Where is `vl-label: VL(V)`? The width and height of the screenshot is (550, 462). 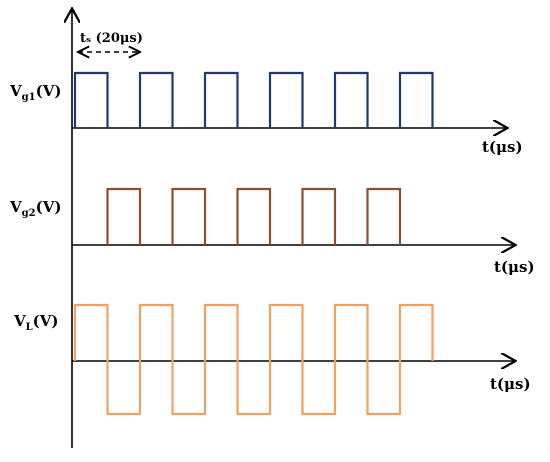 vl-label: VL(V) is located at coordinates (36, 322).